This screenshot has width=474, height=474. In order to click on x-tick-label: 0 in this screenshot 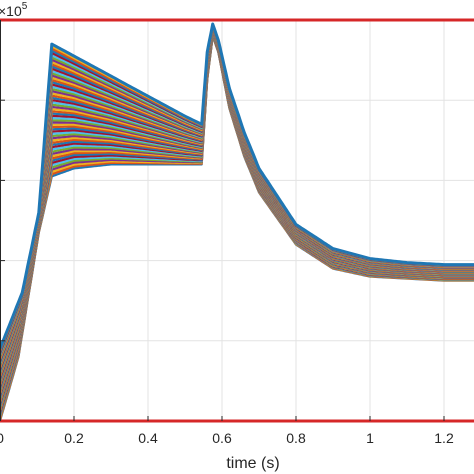, I will do `click(2, 438)`.